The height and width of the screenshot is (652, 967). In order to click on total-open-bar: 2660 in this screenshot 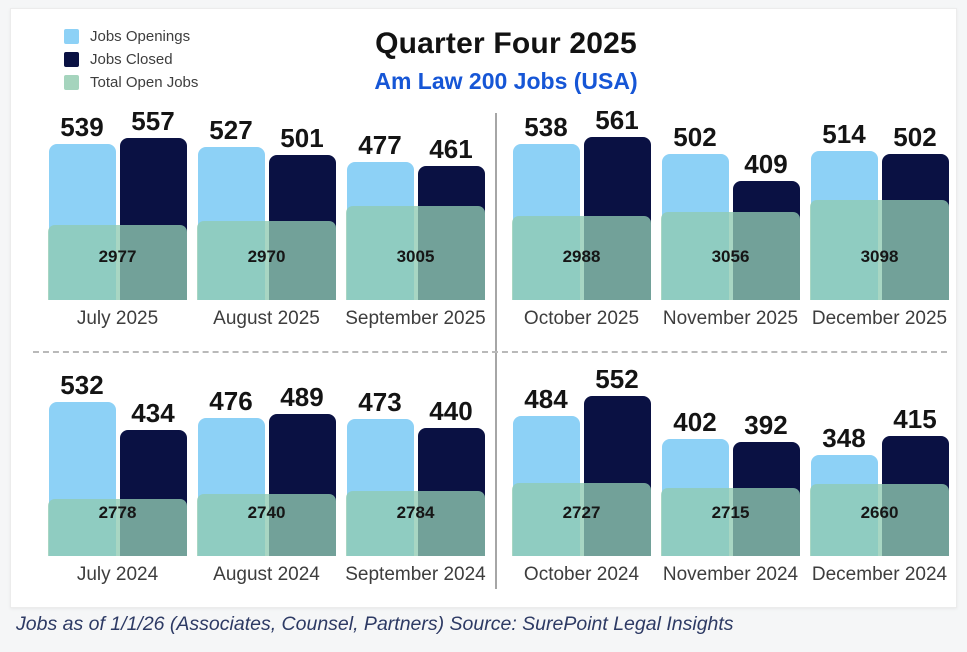, I will do `click(879, 520)`.